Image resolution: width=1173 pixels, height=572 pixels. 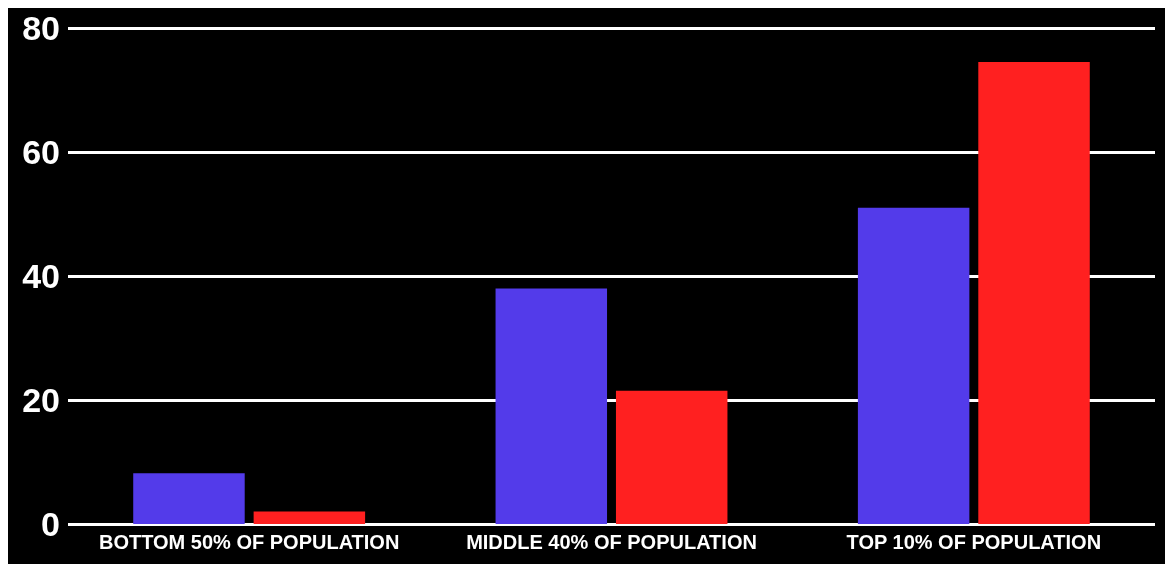 I want to click on y-tick-label: 80, so click(x=41, y=28).